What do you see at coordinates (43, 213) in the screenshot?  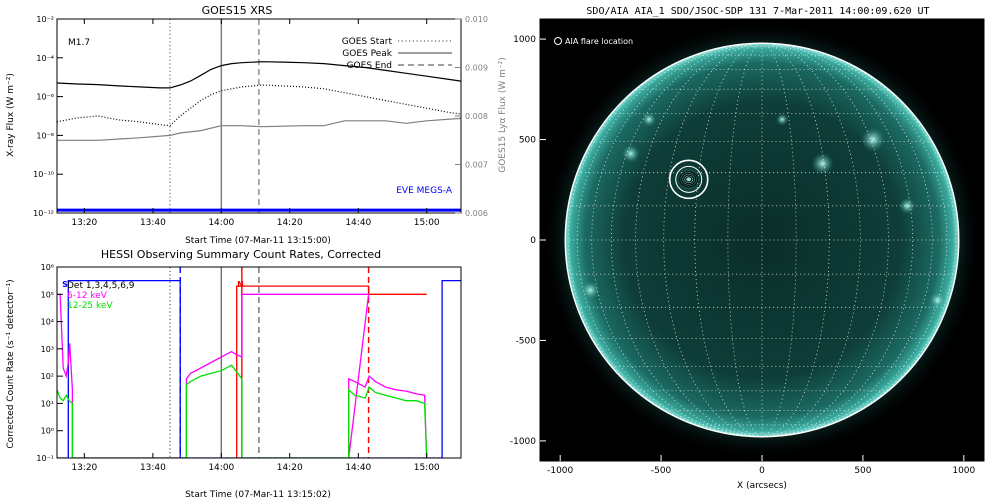 I see `goes-y-tick-label: 10⁻¹²` at bounding box center [43, 213].